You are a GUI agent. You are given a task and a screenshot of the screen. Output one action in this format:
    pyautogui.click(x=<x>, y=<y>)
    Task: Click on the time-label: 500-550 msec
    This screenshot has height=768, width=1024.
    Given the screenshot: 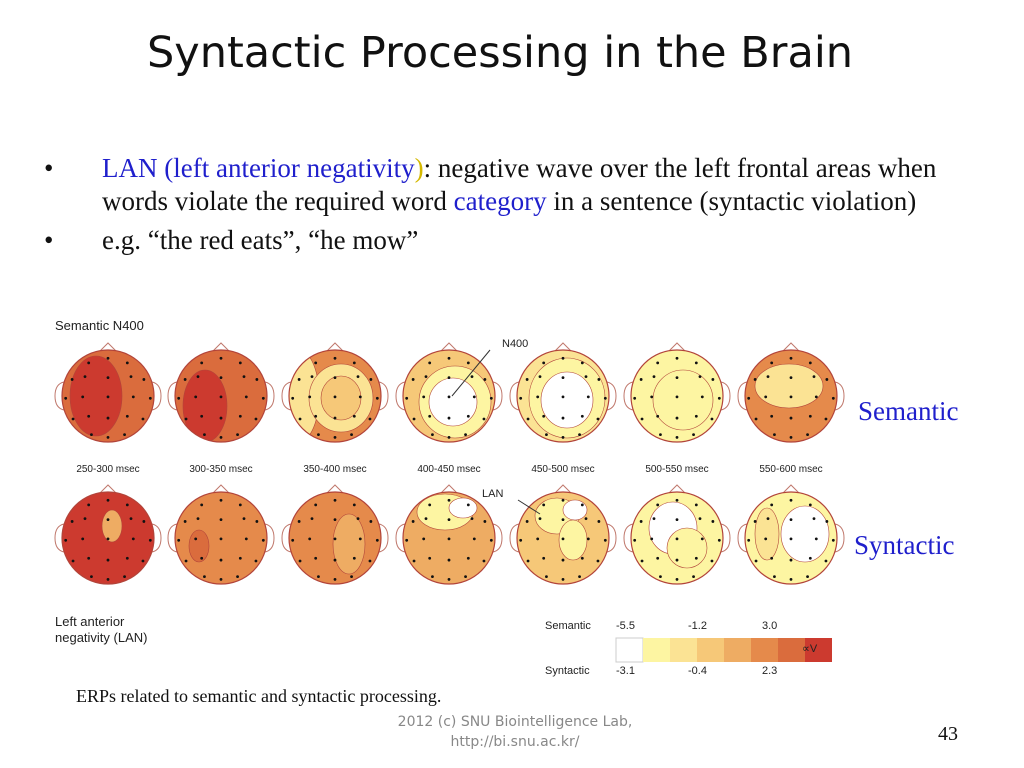 What is the action you would take?
    pyautogui.click(x=677, y=469)
    